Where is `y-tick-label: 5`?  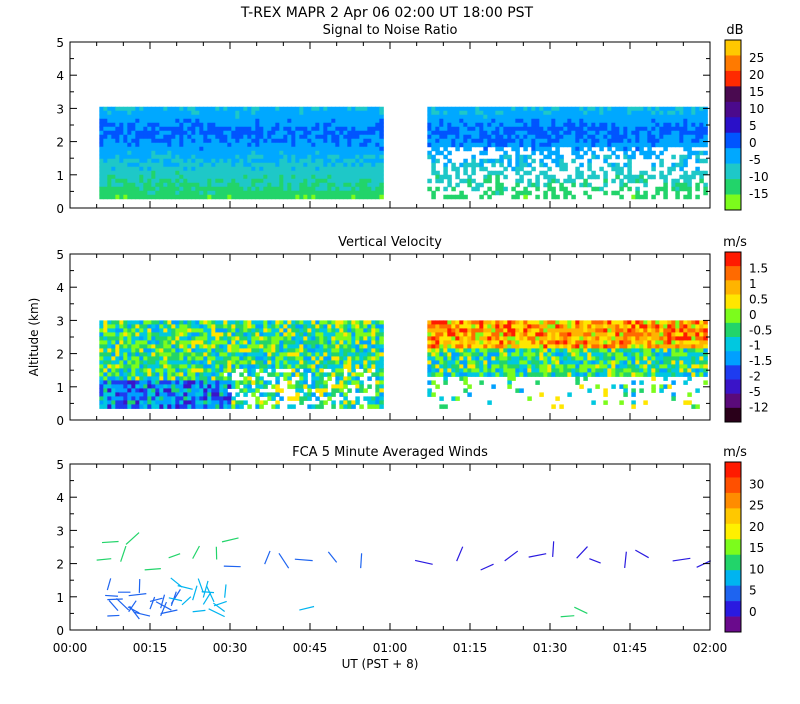 y-tick-label: 5 is located at coordinates (60, 43).